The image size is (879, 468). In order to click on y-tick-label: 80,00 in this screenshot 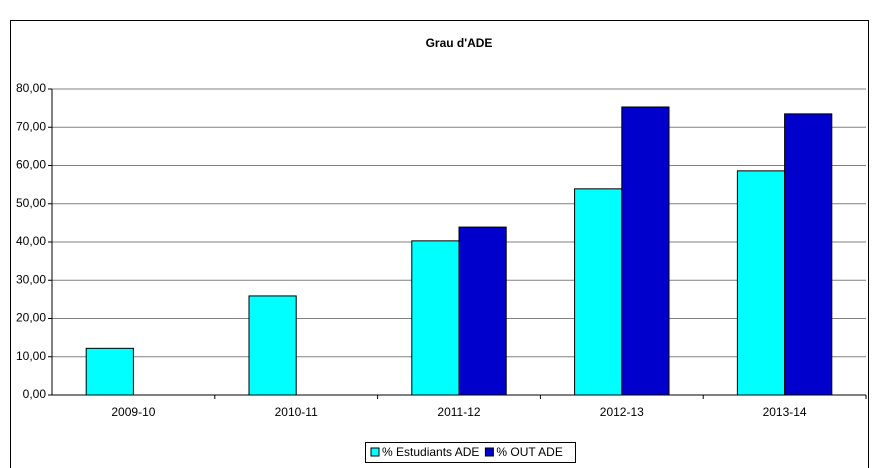, I will do `click(31, 88)`.